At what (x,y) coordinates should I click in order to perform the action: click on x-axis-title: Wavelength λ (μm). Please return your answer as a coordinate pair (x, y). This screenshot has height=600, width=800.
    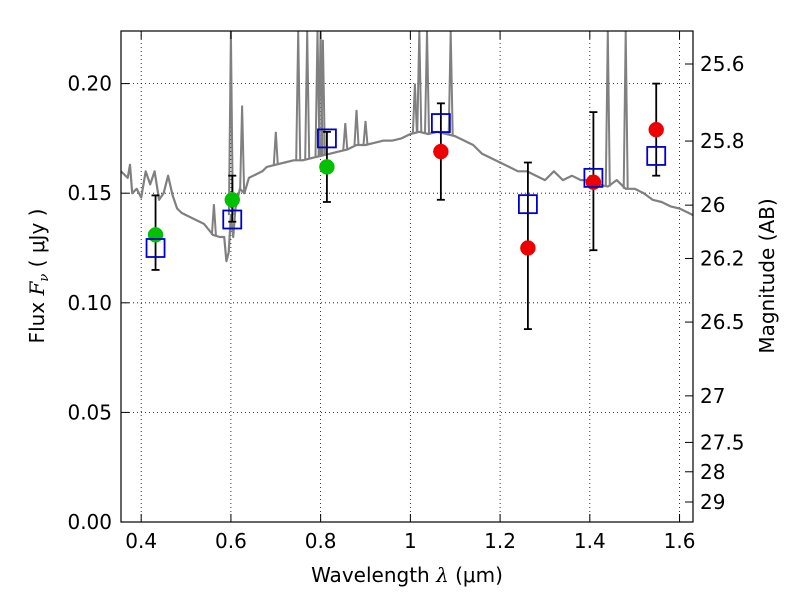
    Looking at the image, I should click on (407, 575).